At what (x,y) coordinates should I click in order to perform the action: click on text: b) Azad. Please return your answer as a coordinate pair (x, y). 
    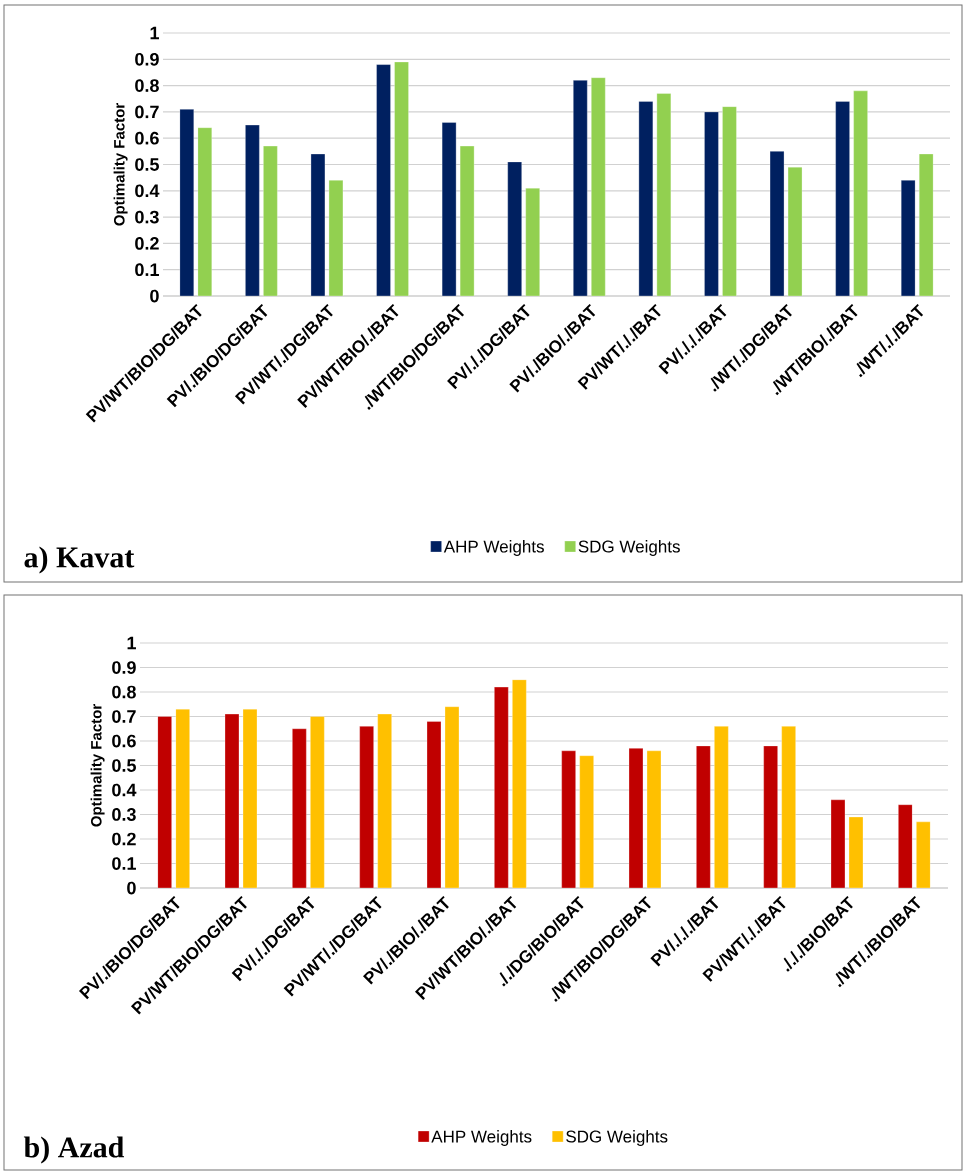
    Looking at the image, I should click on (74, 1150).